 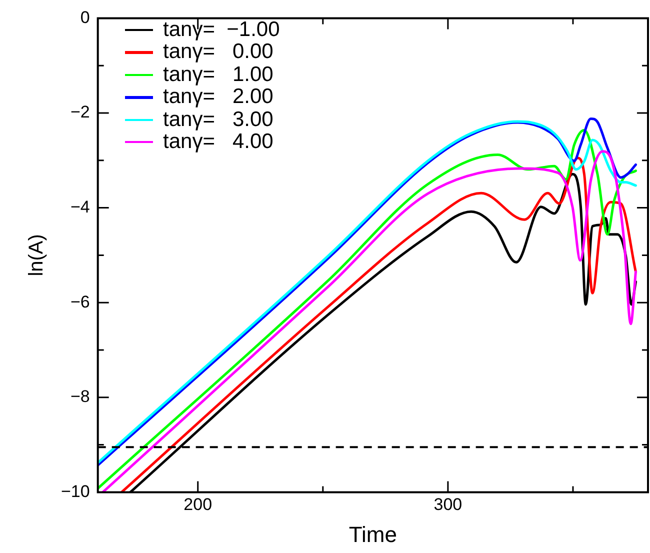 I want to click on y-axis-title: ln(A), so click(x=37, y=255).